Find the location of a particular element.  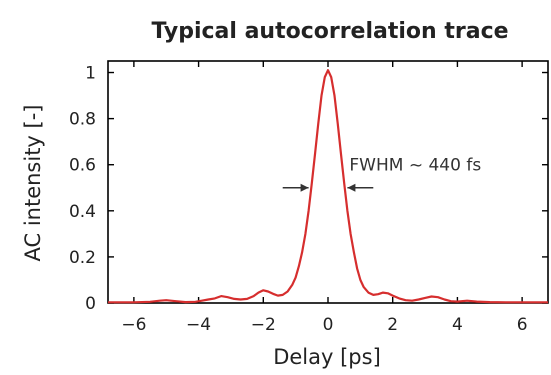

x-tick-label: 6 is located at coordinates (522, 325).